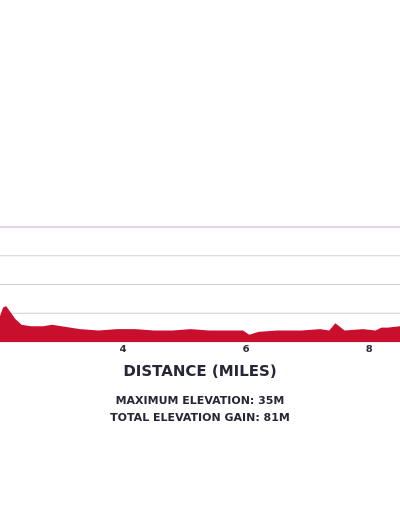  Describe the element at coordinates (200, 371) in the screenshot. I see `x-axis-title: DISTANCE (MILES)` at that location.